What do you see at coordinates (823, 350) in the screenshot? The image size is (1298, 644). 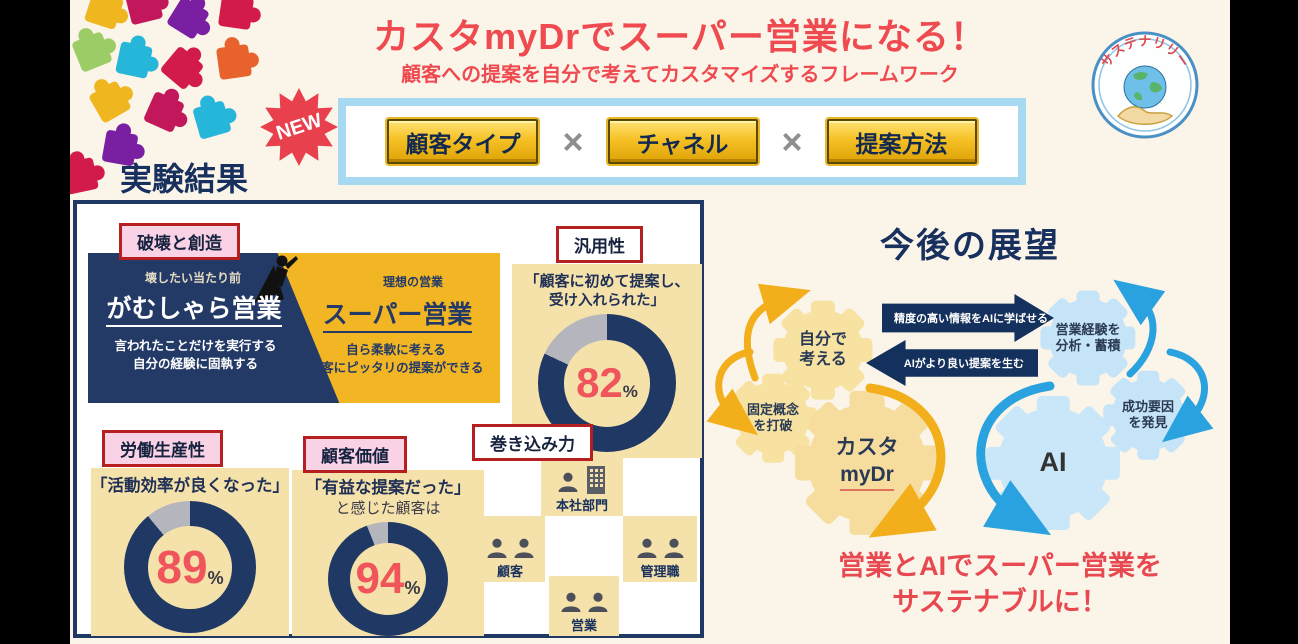 I see `gear-think-for-yourself: 自分で 考える` at bounding box center [823, 350].